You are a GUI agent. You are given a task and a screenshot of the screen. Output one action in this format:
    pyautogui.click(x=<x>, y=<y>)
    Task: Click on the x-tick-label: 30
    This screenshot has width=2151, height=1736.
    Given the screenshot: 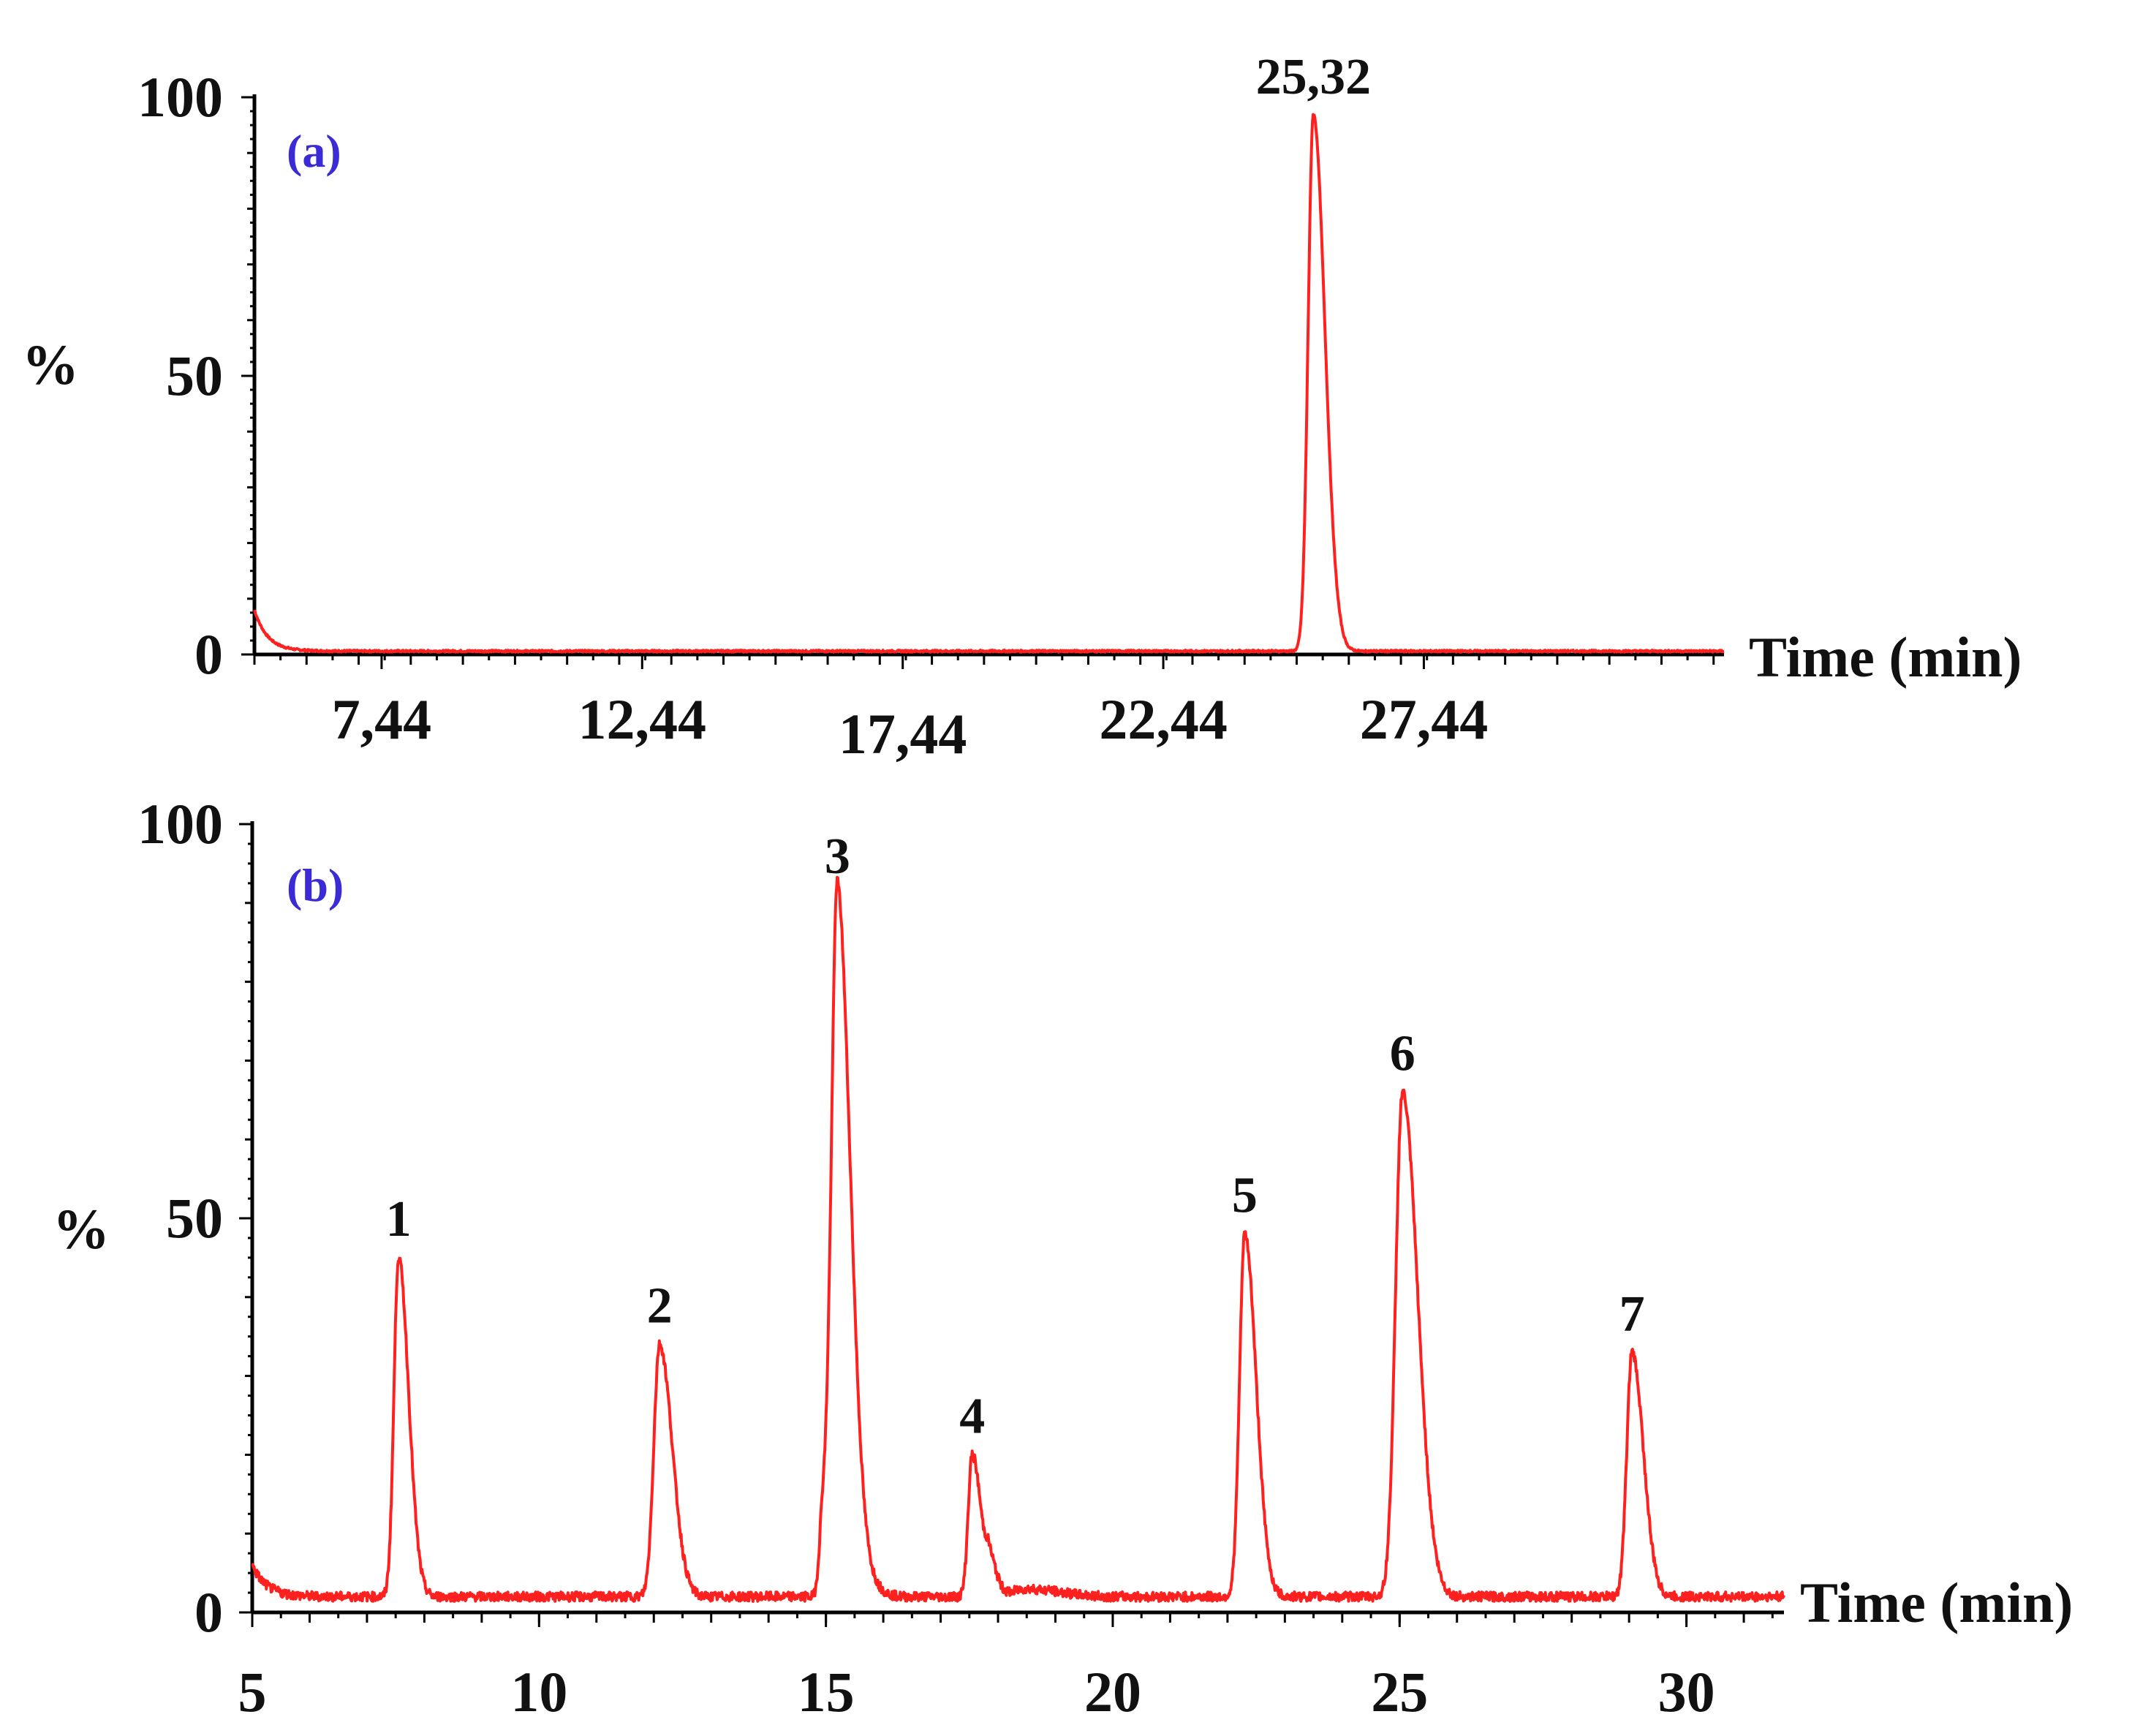 What is the action you would take?
    pyautogui.click(x=1686, y=1692)
    